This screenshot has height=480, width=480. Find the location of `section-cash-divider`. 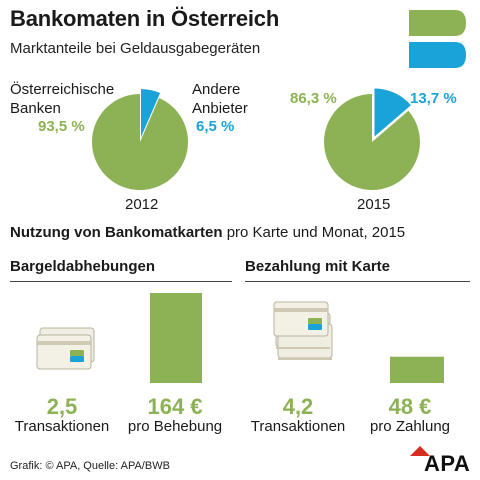

section-cash-divider is located at coordinates (121, 281).